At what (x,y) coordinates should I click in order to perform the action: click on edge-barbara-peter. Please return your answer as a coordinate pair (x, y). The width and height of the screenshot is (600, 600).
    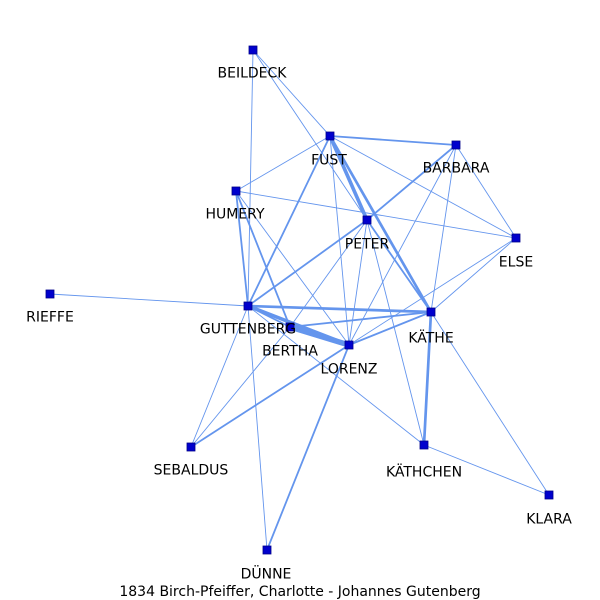
    Looking at the image, I should click on (411, 182).